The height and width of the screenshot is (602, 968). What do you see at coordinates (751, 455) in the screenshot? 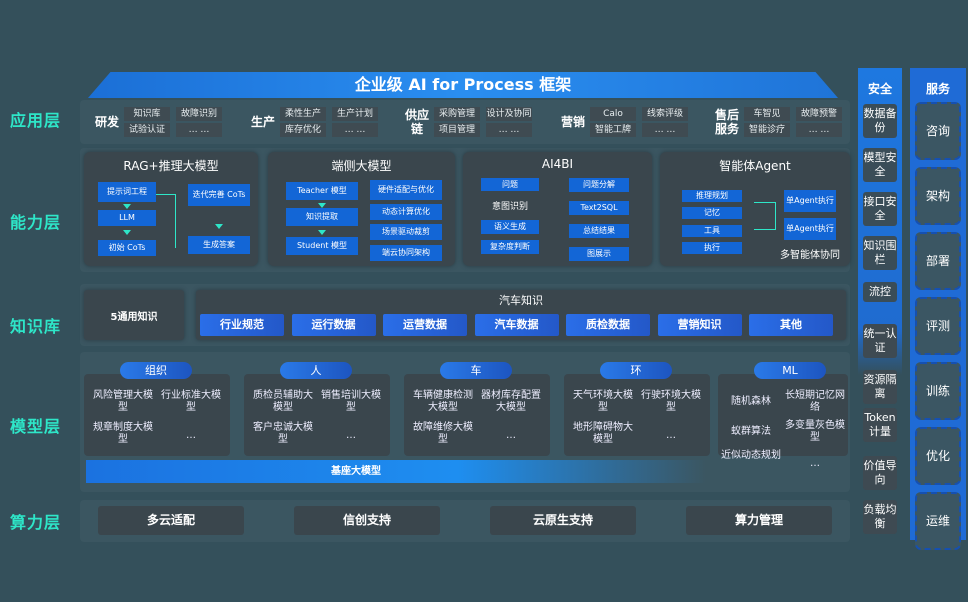
I see `model-item: 近似动态规划` at bounding box center [751, 455].